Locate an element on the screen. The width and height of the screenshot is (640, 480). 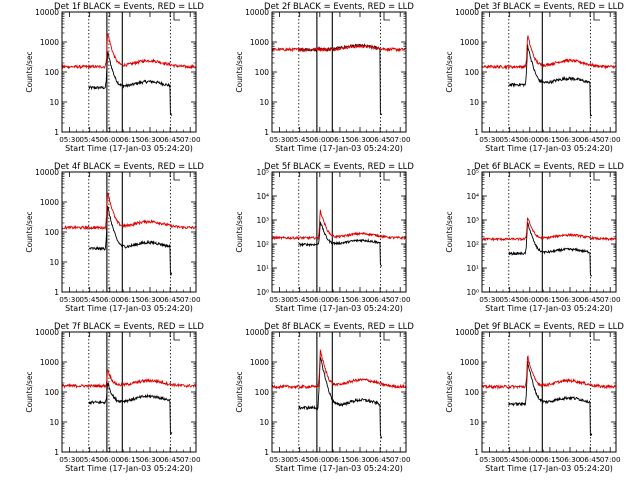
panel-title: Det 1f BLACK = Events, RED = LLD is located at coordinates (129, 7).